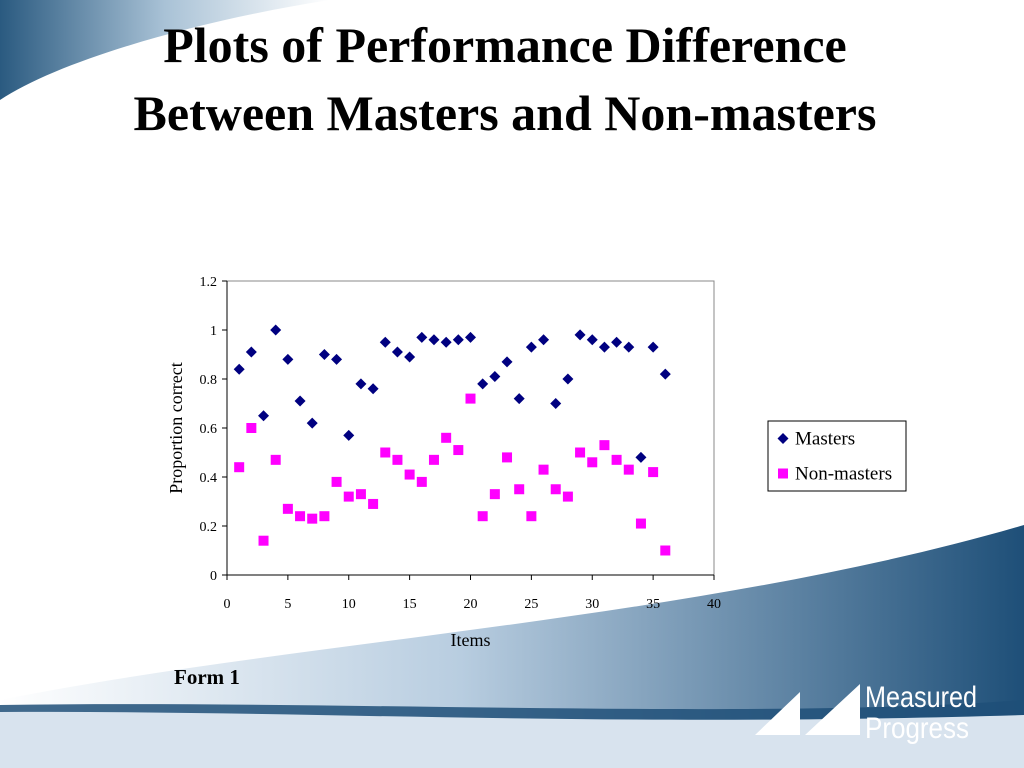 The width and height of the screenshot is (1024, 768). What do you see at coordinates (592, 604) in the screenshot?
I see `x-tick-label: 30` at bounding box center [592, 604].